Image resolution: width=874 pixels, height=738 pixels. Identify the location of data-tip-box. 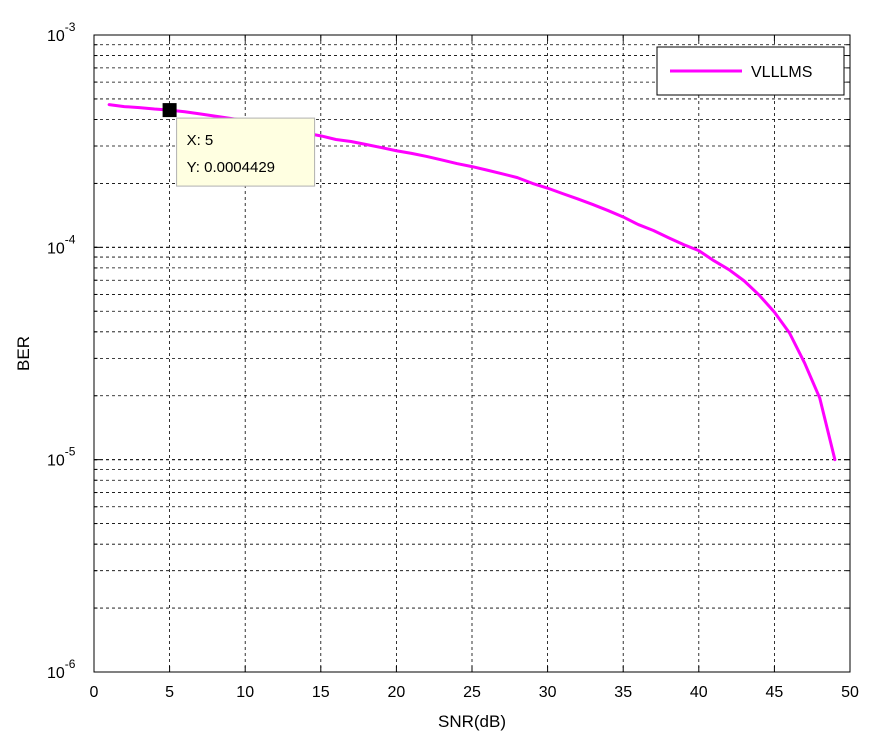
(246, 152).